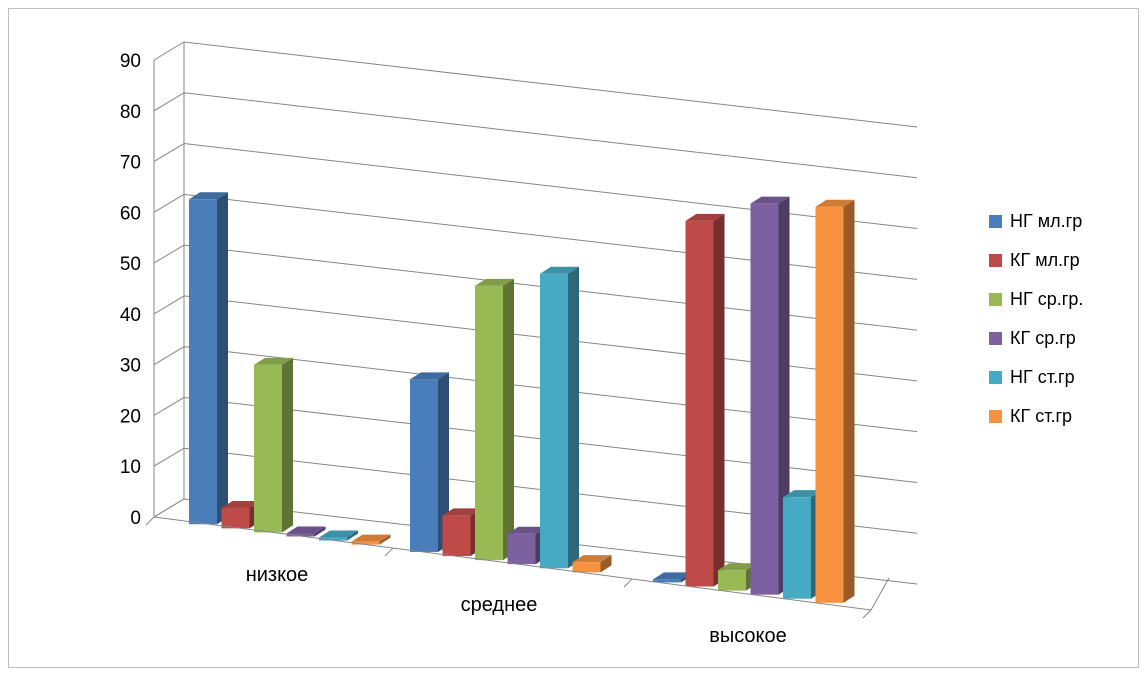  Describe the element at coordinates (130, 163) in the screenshot. I see `y-tick-label: 70` at that location.